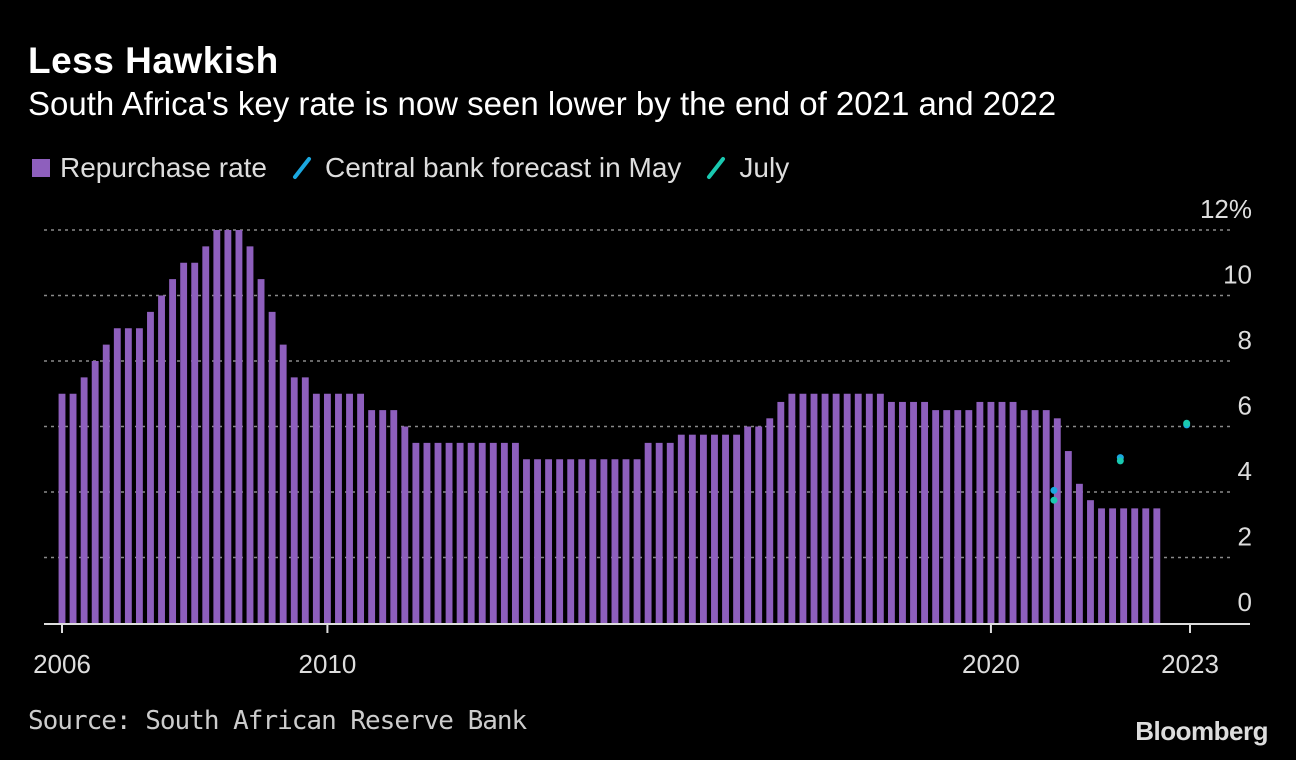 This screenshot has width=1296, height=760. What do you see at coordinates (1245, 602) in the screenshot?
I see `y-tick-label: 0` at bounding box center [1245, 602].